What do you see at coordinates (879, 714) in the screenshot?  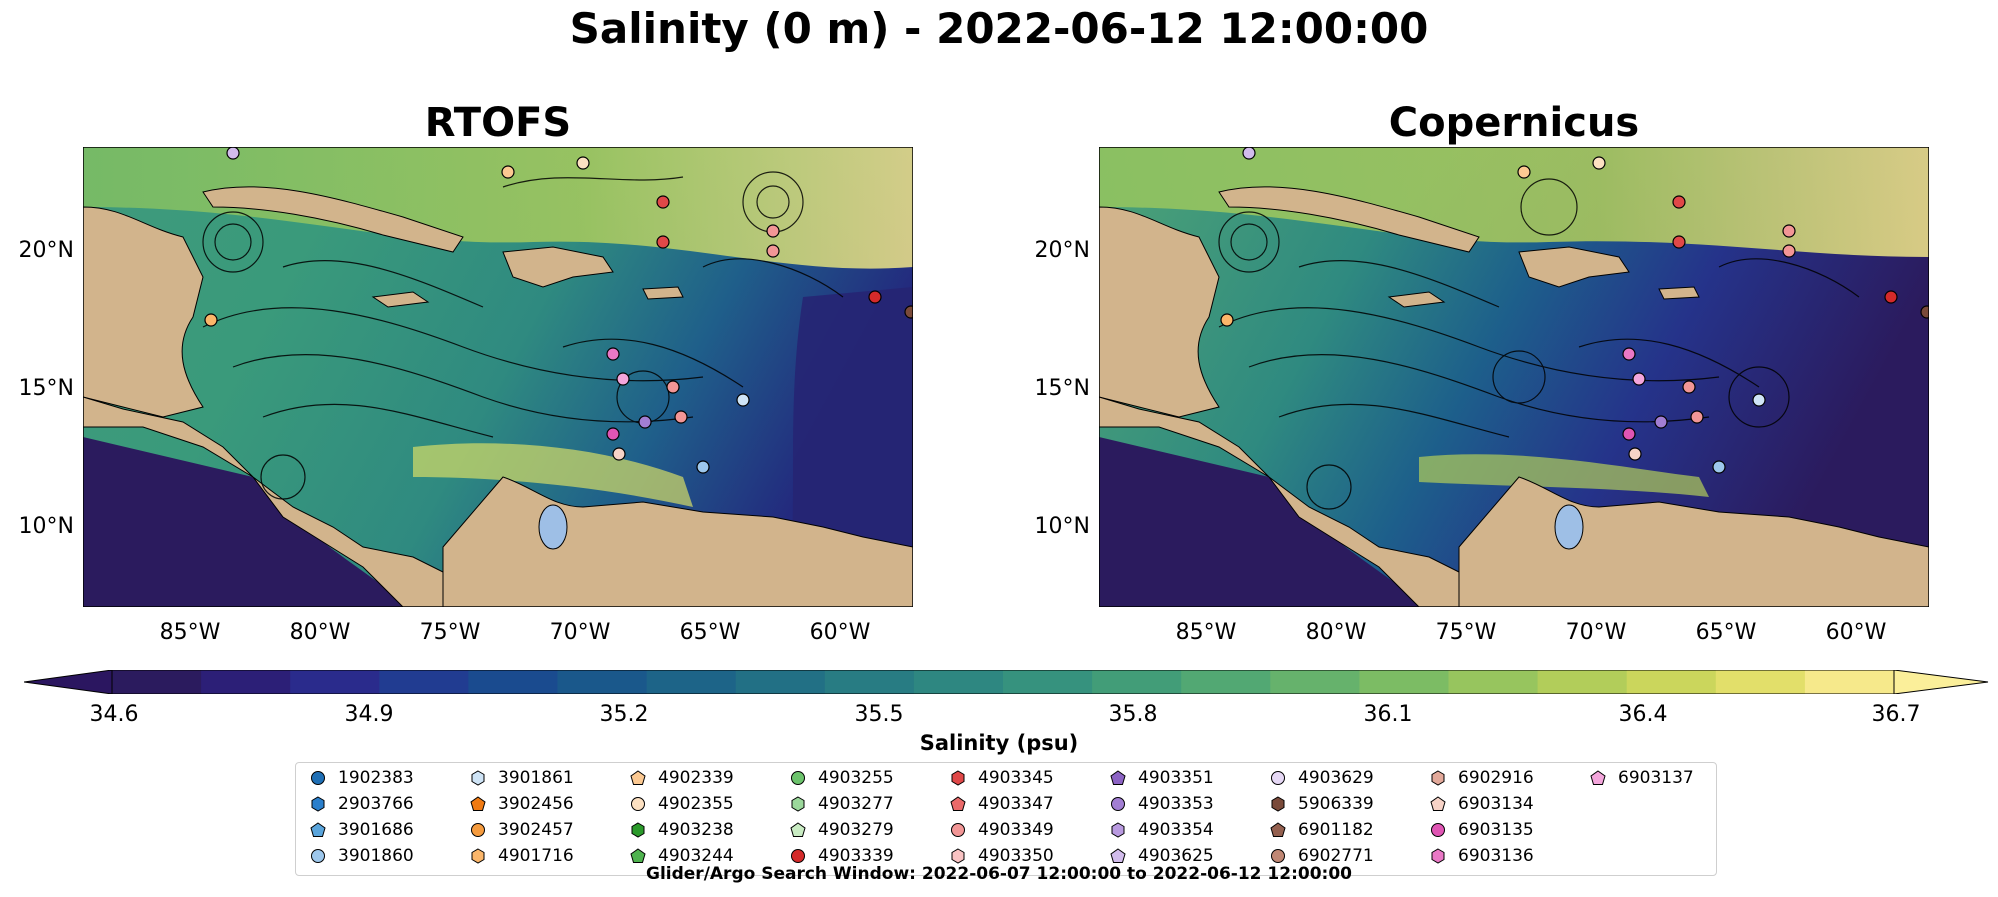 I see `colorbar-tick: 35.5` at bounding box center [879, 714].